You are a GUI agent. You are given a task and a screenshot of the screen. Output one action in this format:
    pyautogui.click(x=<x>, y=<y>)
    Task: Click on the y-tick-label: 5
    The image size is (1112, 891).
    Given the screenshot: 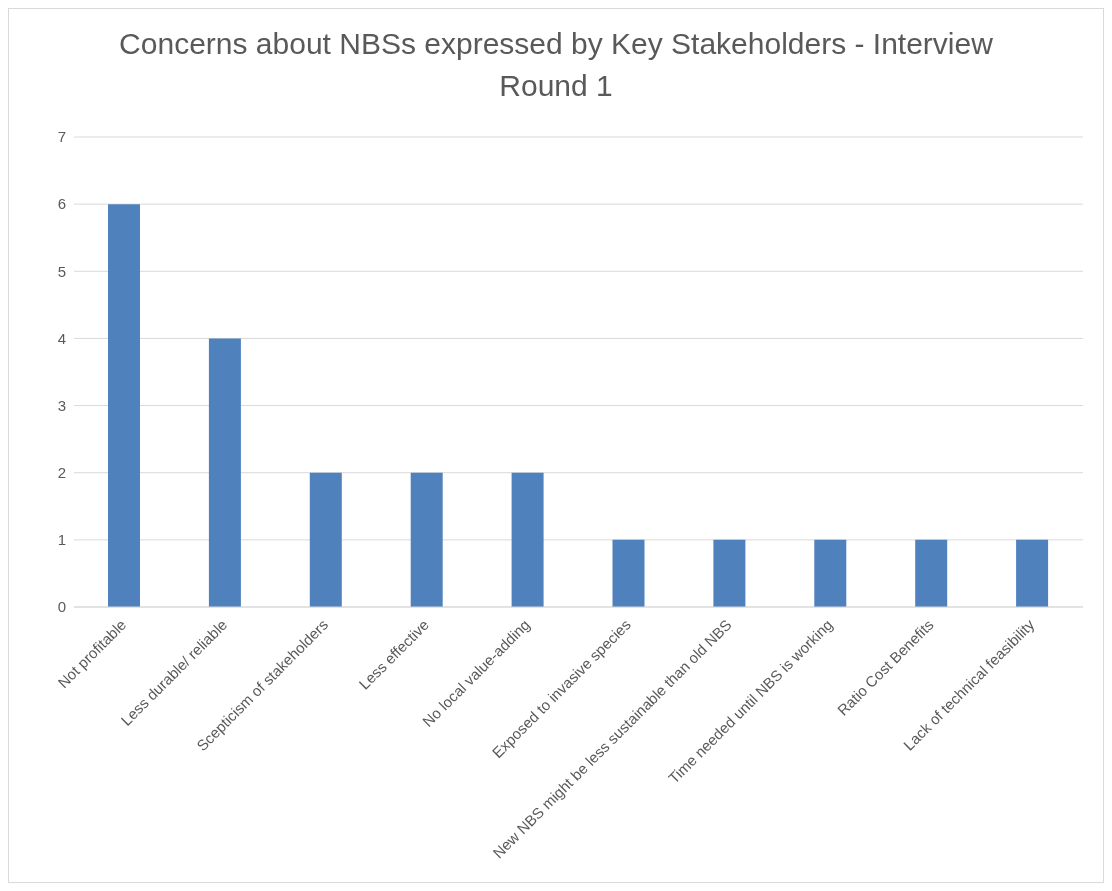 What is the action you would take?
    pyautogui.click(x=61, y=271)
    